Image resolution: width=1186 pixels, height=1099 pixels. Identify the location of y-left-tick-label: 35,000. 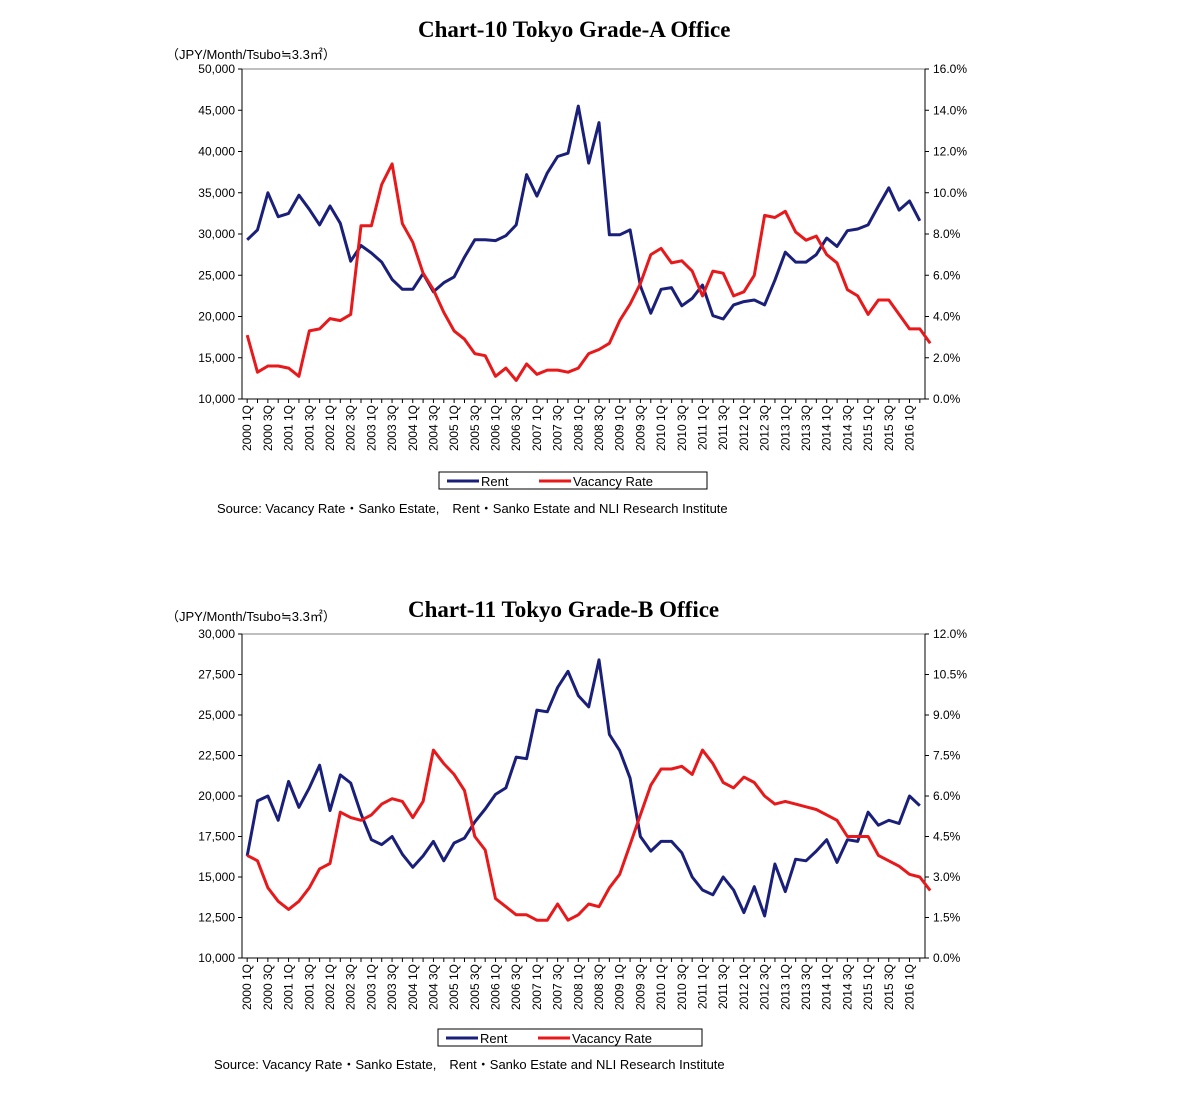
(216, 193).